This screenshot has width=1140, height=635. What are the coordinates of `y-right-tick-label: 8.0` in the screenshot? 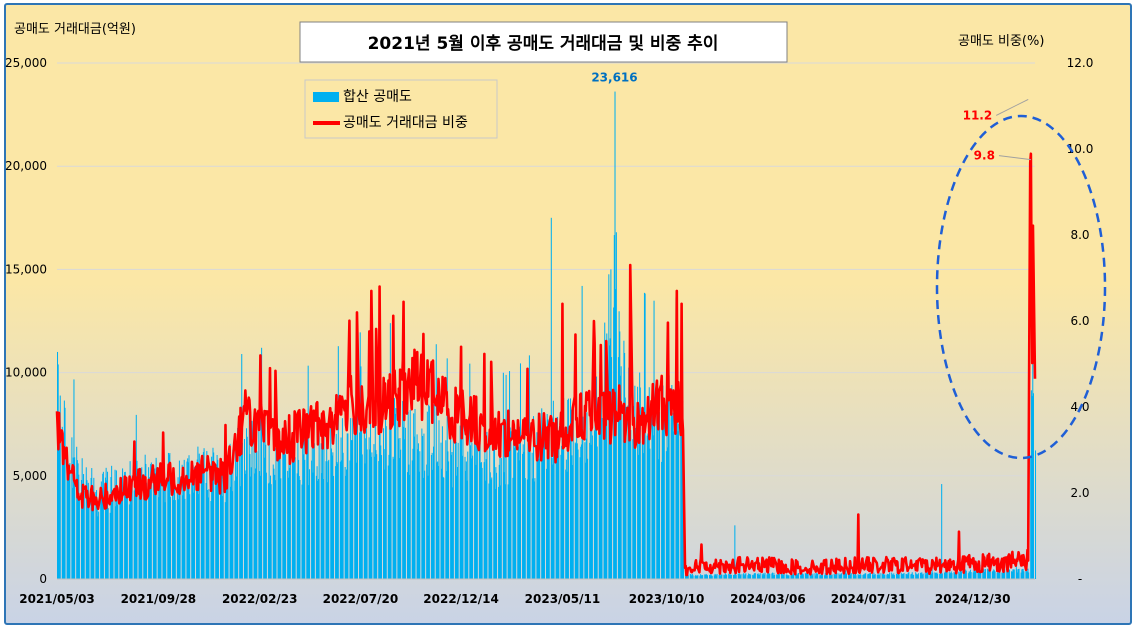 It's located at (1079, 235).